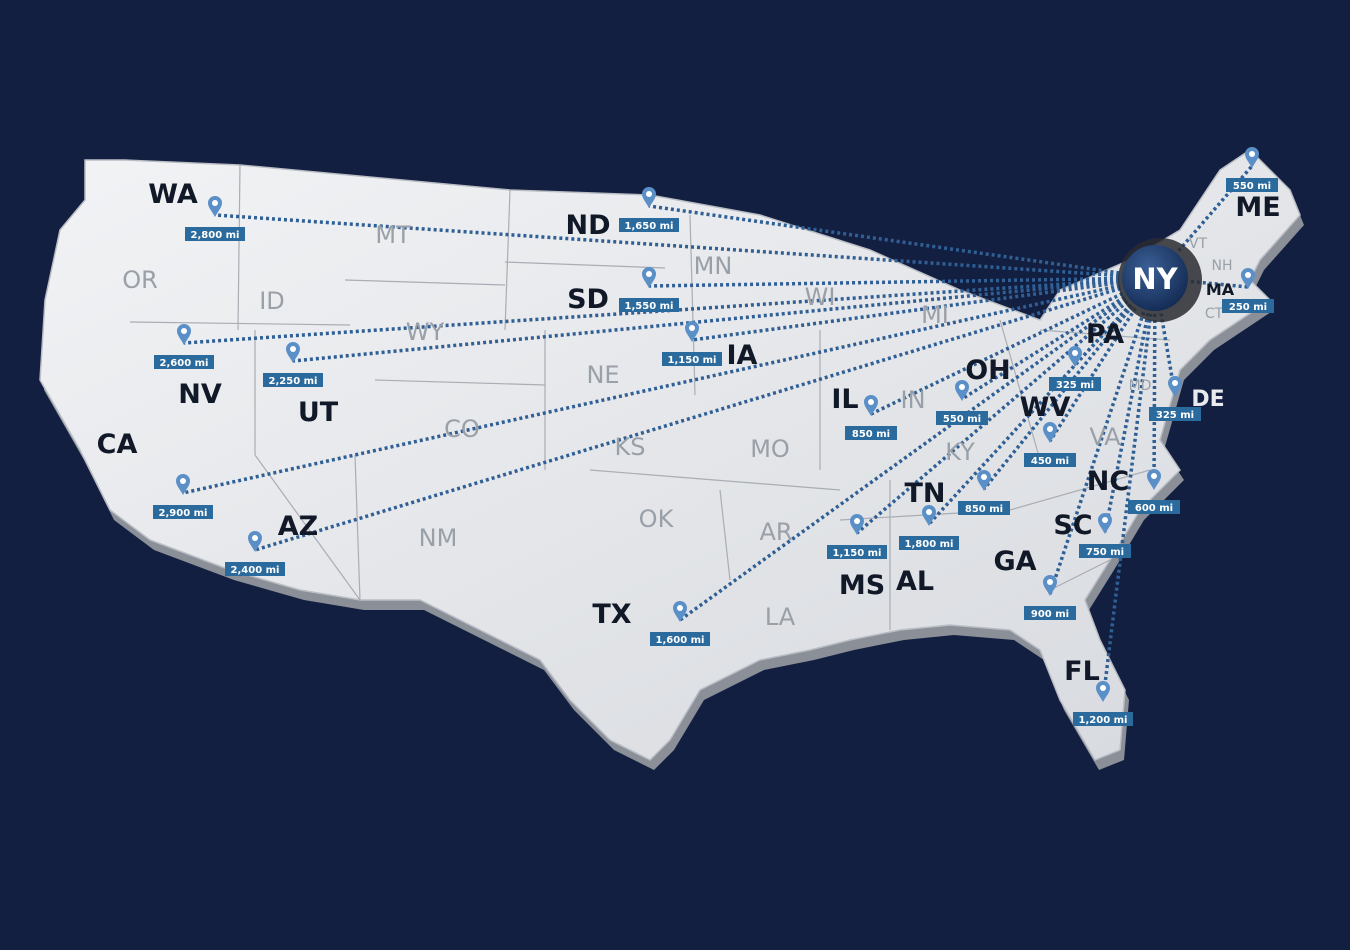 The image size is (1350, 950). Describe the element at coordinates (742, 355) in the screenshot. I see `state-label-IA: IA` at that location.